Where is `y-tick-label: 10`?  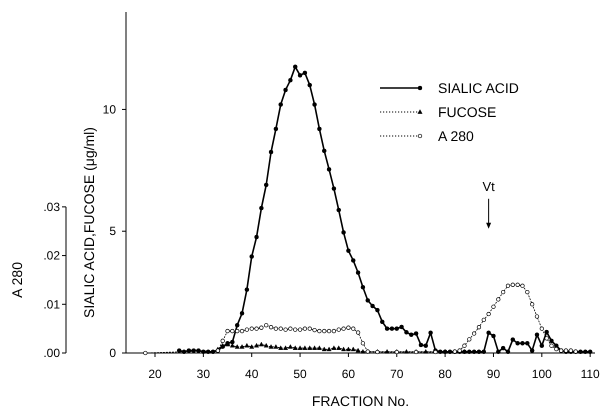 y-tick-label: 10 is located at coordinates (109, 109).